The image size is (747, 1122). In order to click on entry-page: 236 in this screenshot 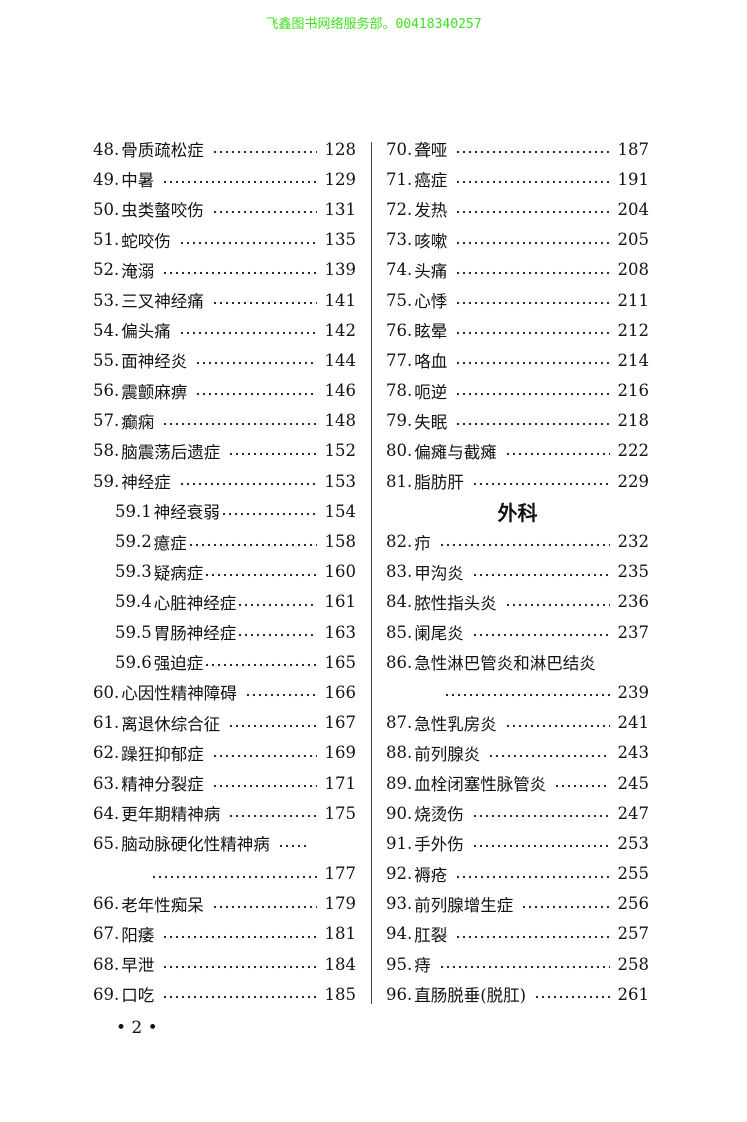, I will do `click(633, 602)`.